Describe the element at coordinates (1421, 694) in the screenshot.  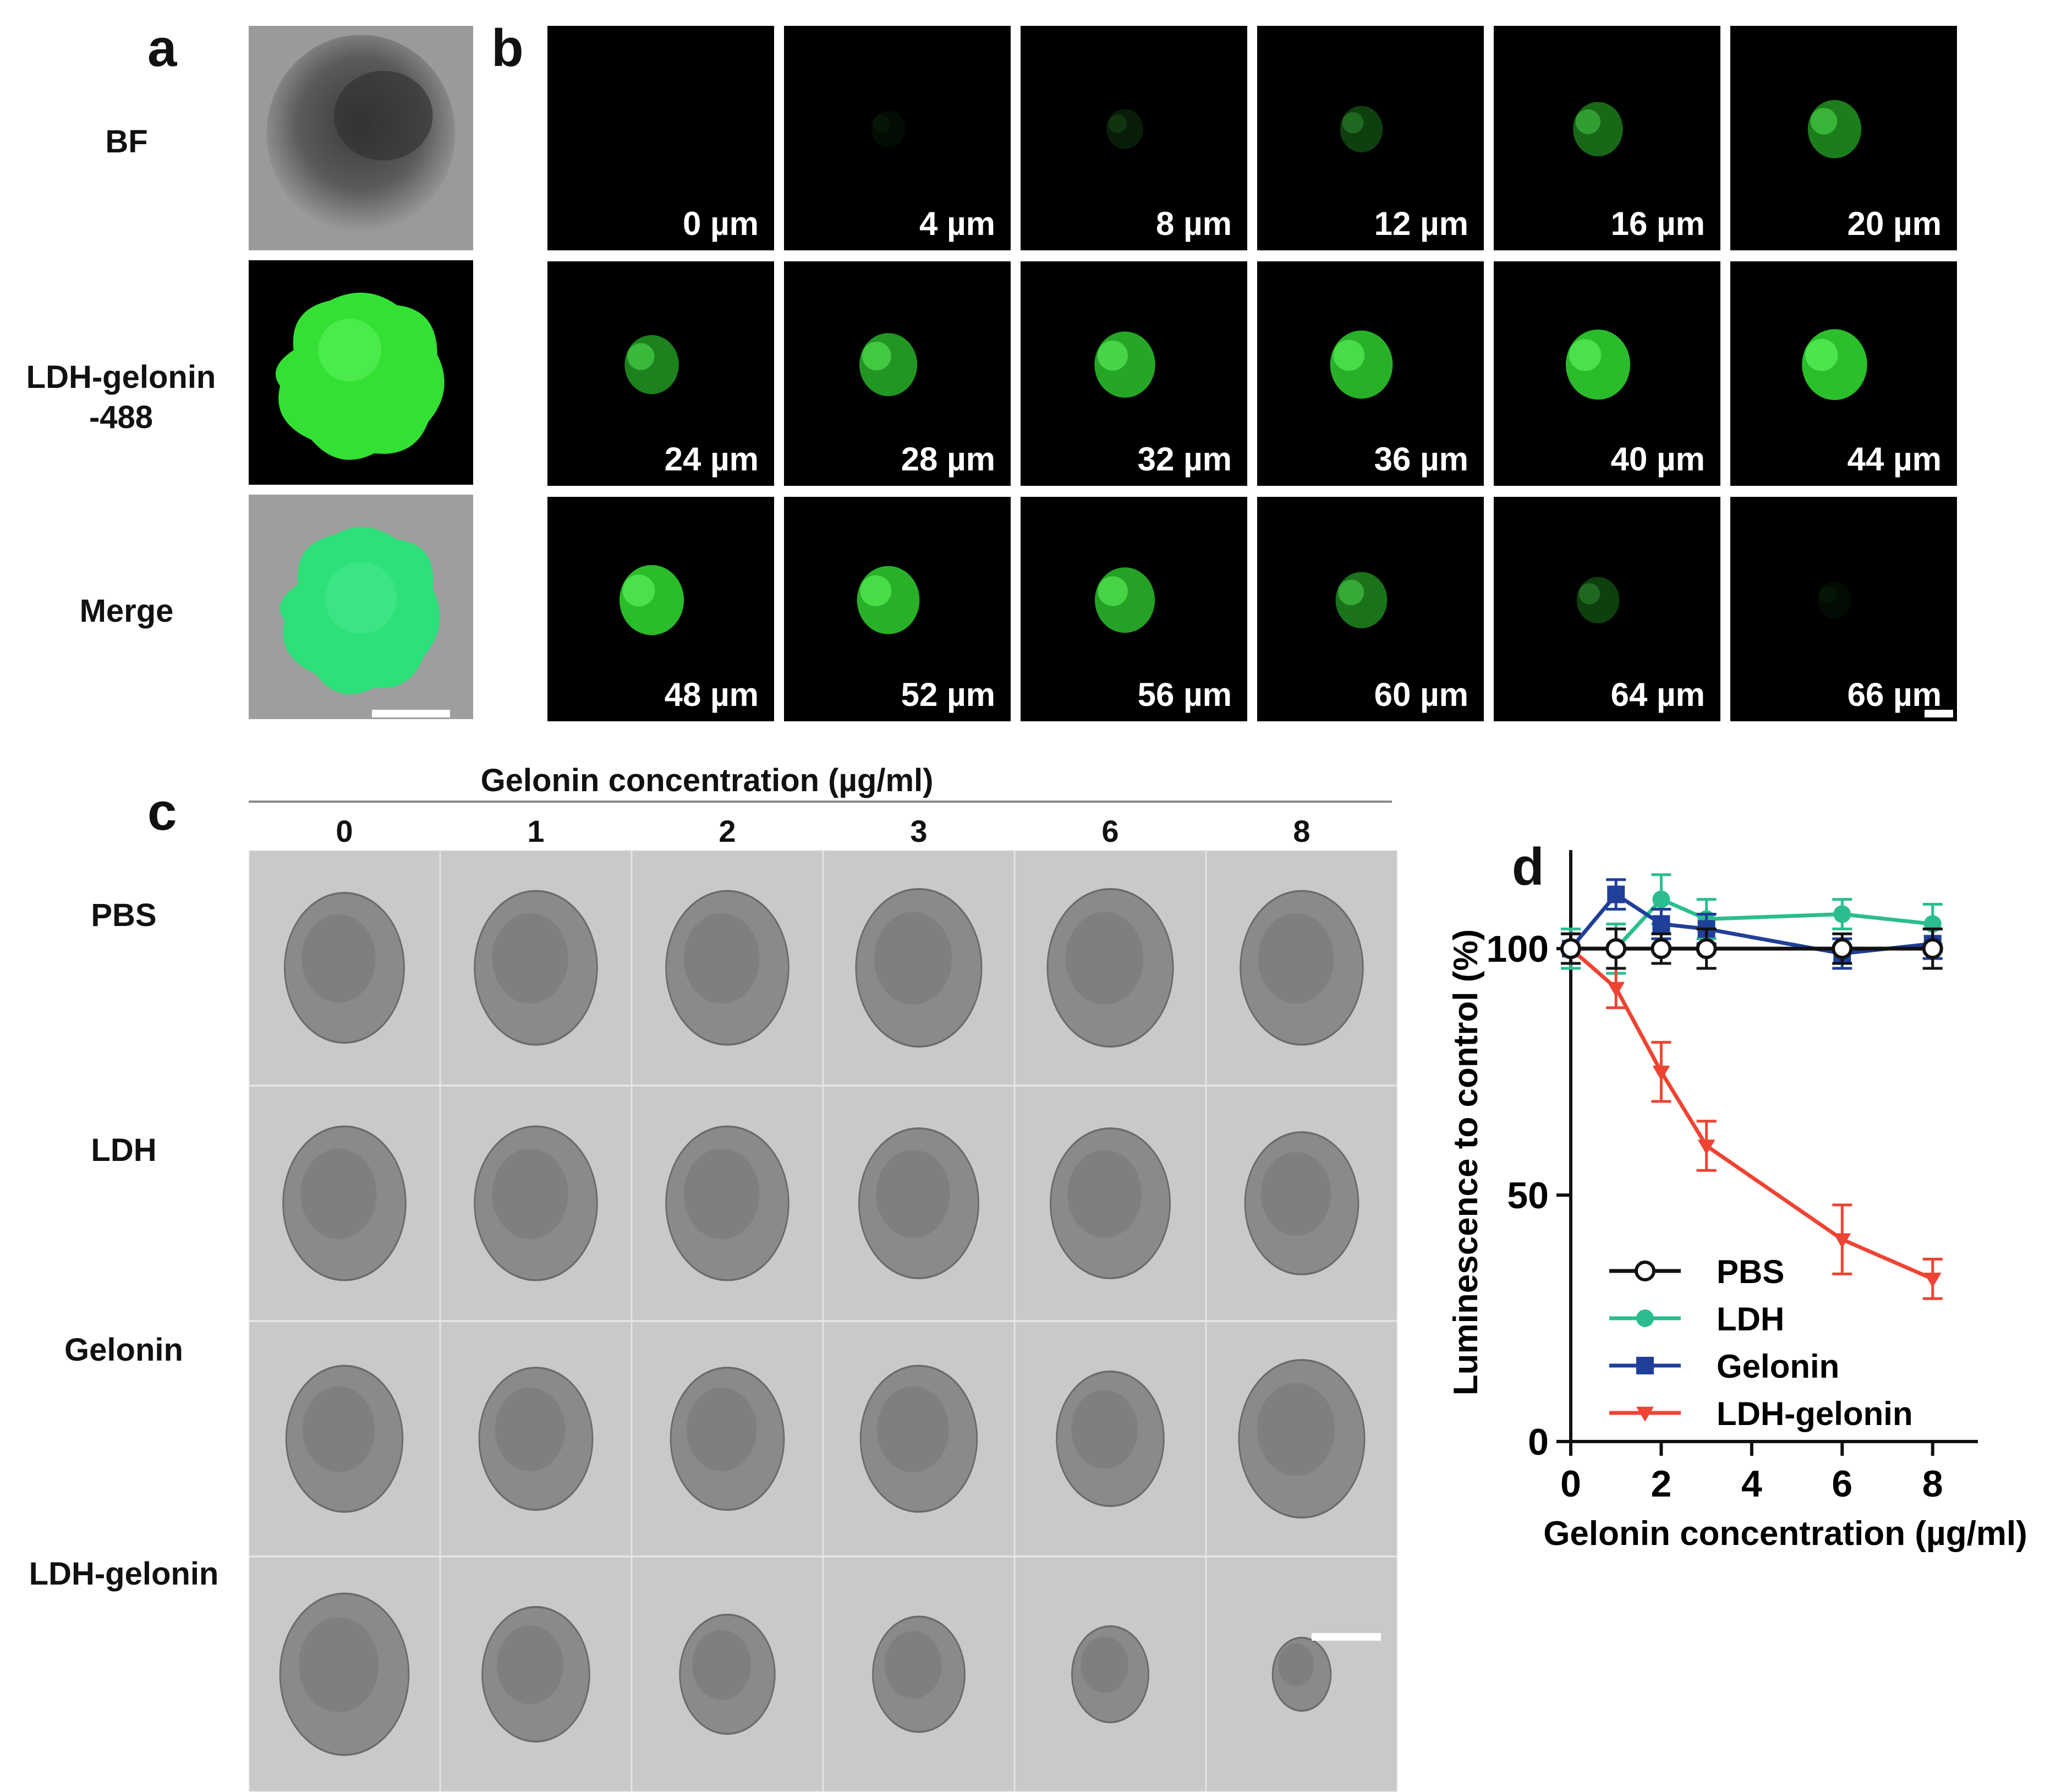
I see `z-depth-label: 60 µm` at that location.